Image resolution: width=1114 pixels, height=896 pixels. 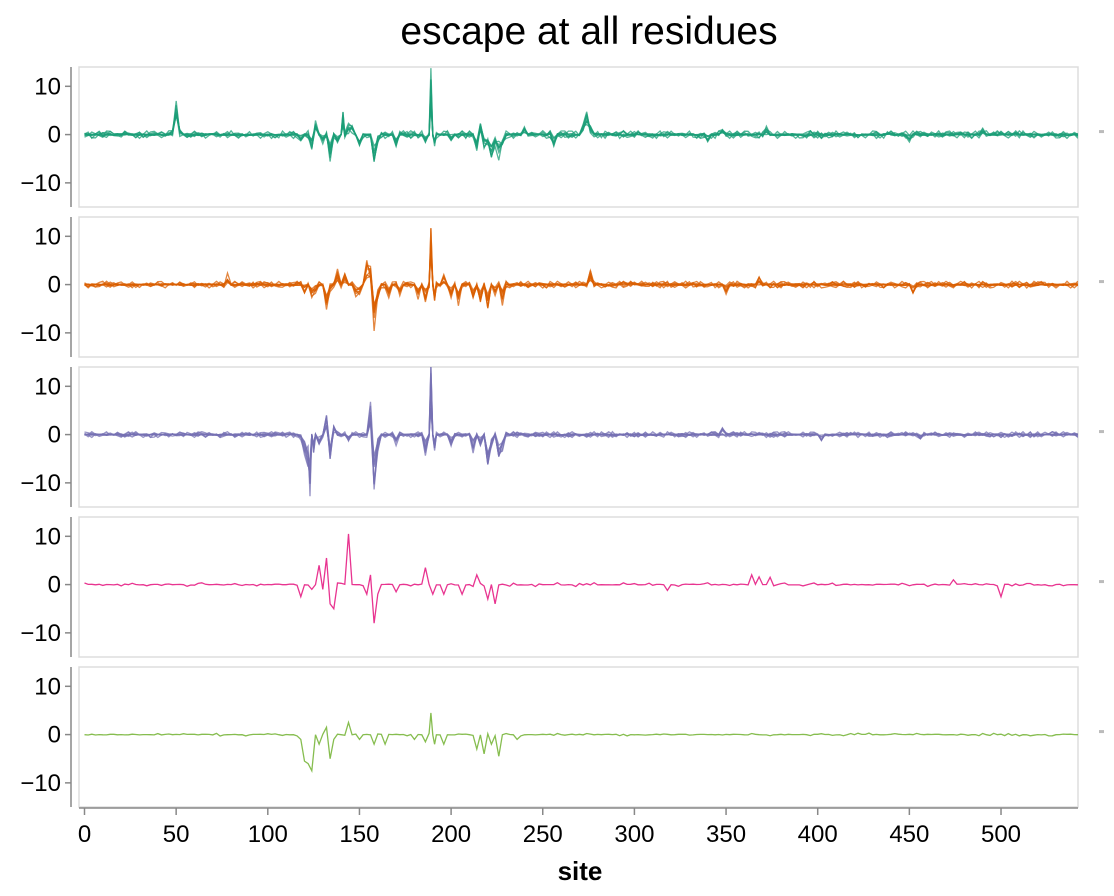 What do you see at coordinates (268, 834) in the screenshot?
I see `x-tick-label: 100` at bounding box center [268, 834].